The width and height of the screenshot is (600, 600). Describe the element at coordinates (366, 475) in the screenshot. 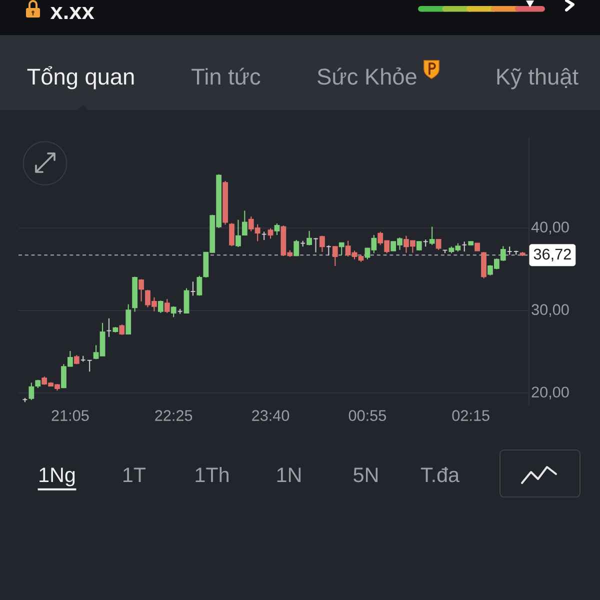

I see `text: 5N` at that location.